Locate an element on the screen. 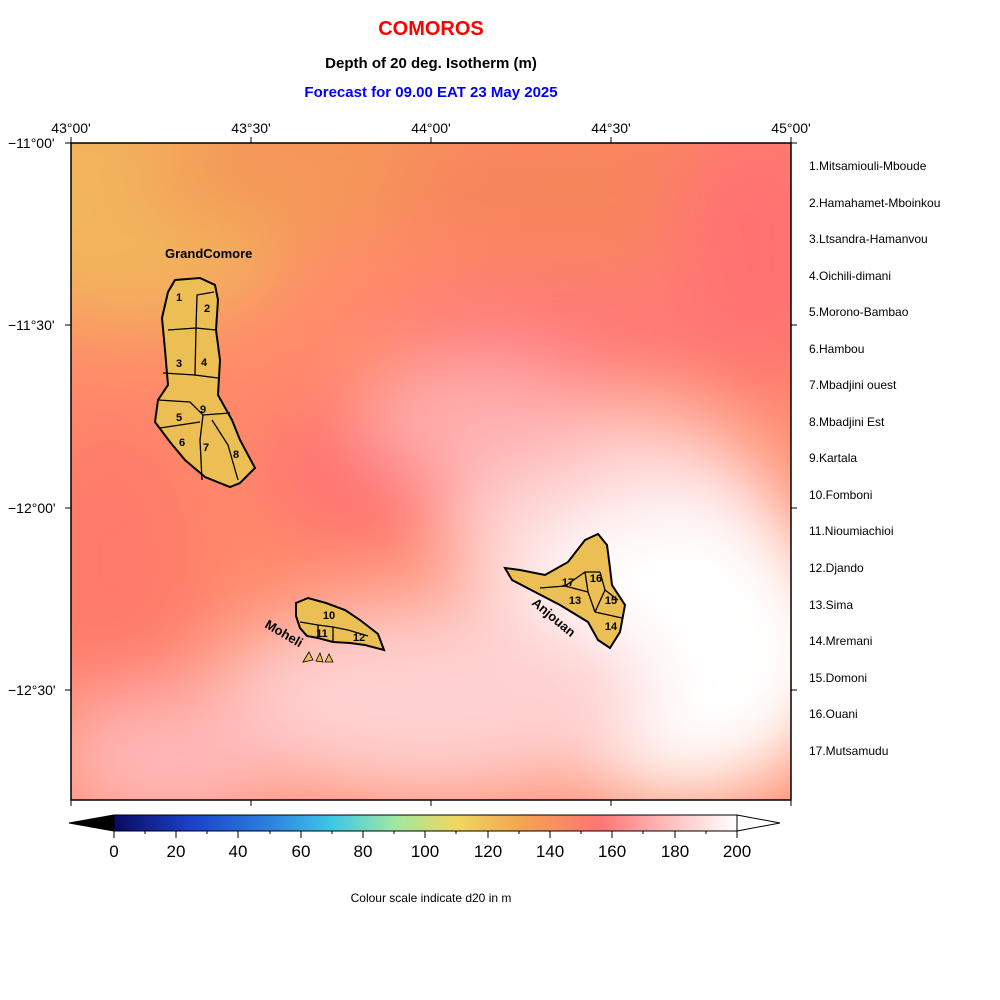 This screenshot has width=1000, height=1000. legend-item: 17.Mutsamudu is located at coordinates (849, 751).